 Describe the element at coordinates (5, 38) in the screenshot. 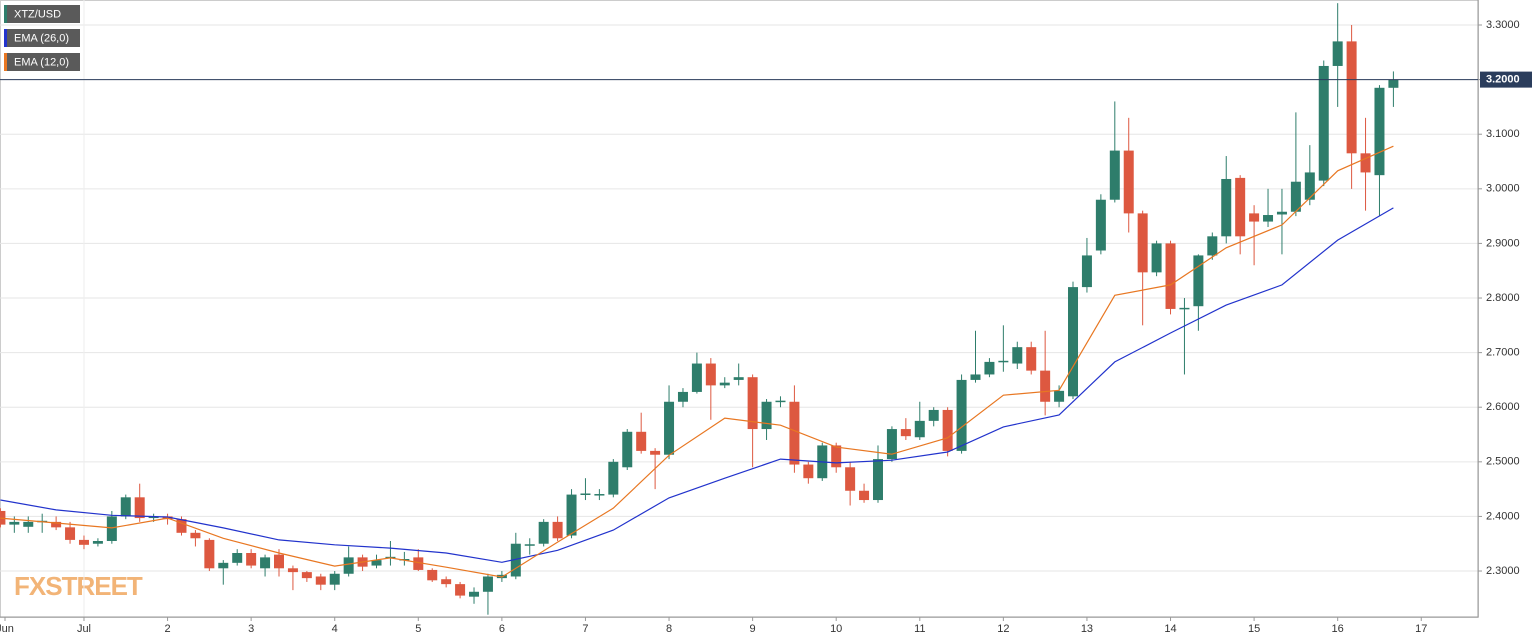

I see `legend-swatch` at that location.